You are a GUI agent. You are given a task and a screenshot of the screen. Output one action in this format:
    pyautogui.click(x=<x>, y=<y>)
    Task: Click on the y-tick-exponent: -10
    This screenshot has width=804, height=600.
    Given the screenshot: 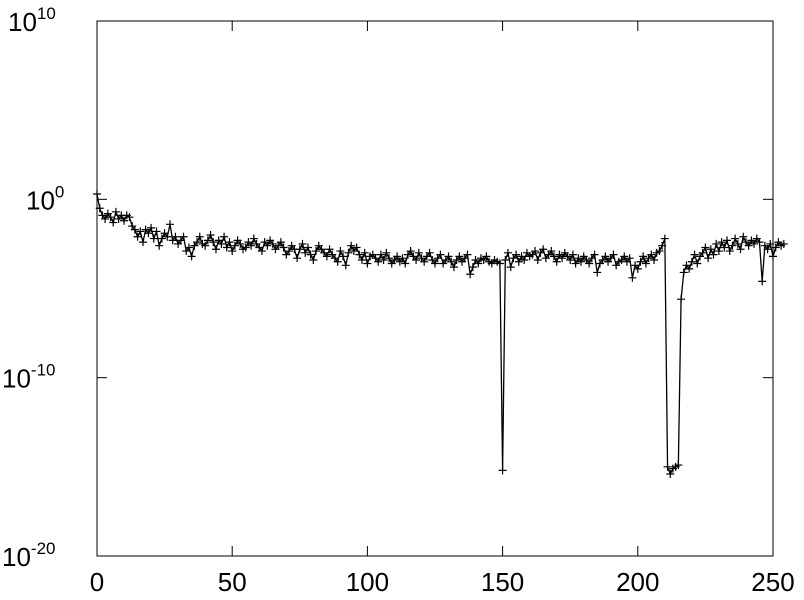 What is the action you would take?
    pyautogui.click(x=43, y=370)
    